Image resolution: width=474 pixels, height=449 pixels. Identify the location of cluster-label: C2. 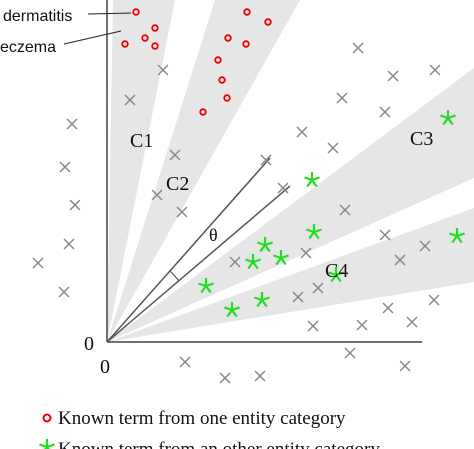
(177, 184).